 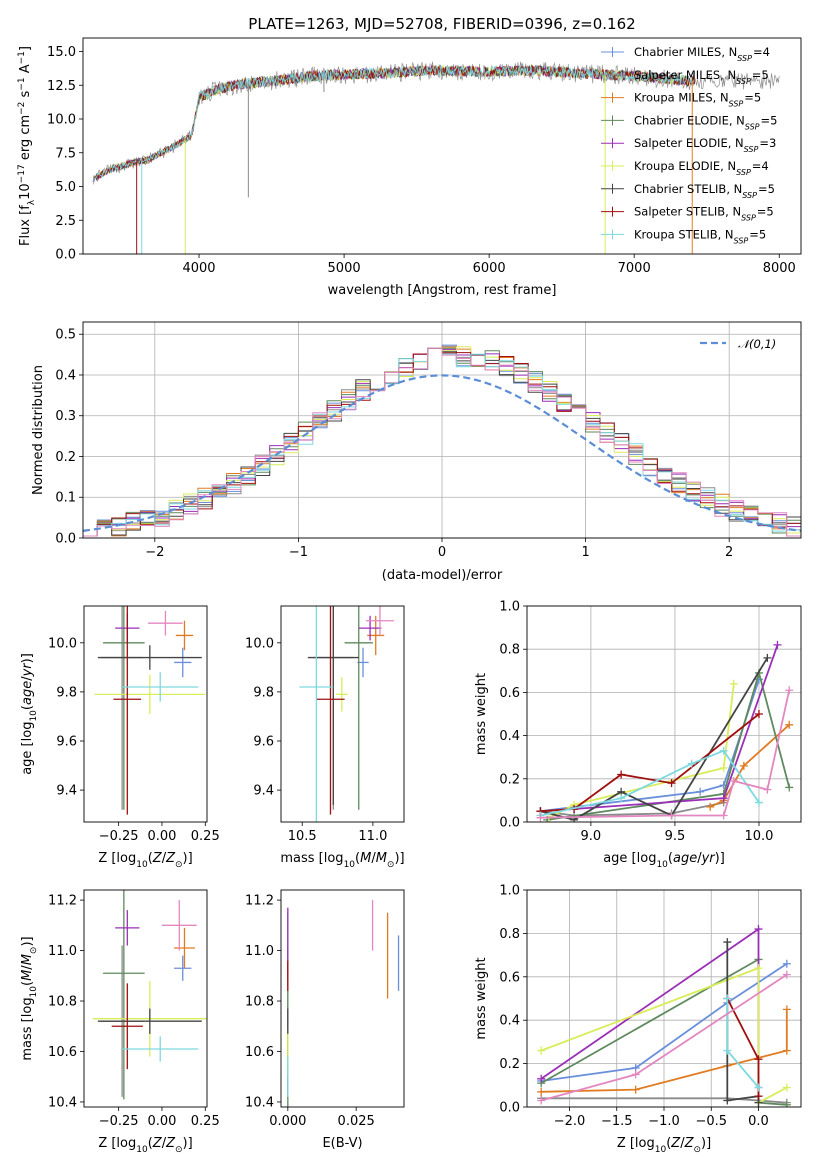 I want to click on y-tick-label: 0.6, so click(x=509, y=693).